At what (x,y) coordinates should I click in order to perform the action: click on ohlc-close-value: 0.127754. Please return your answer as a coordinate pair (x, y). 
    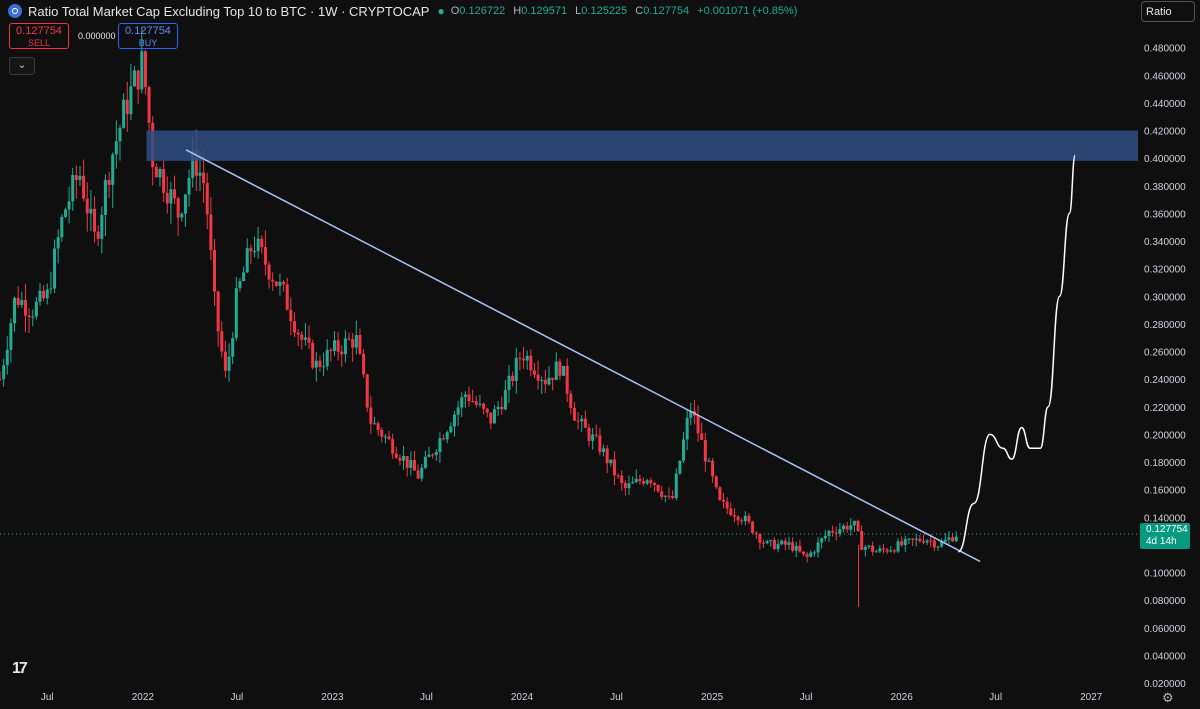
    Looking at the image, I should click on (666, 11).